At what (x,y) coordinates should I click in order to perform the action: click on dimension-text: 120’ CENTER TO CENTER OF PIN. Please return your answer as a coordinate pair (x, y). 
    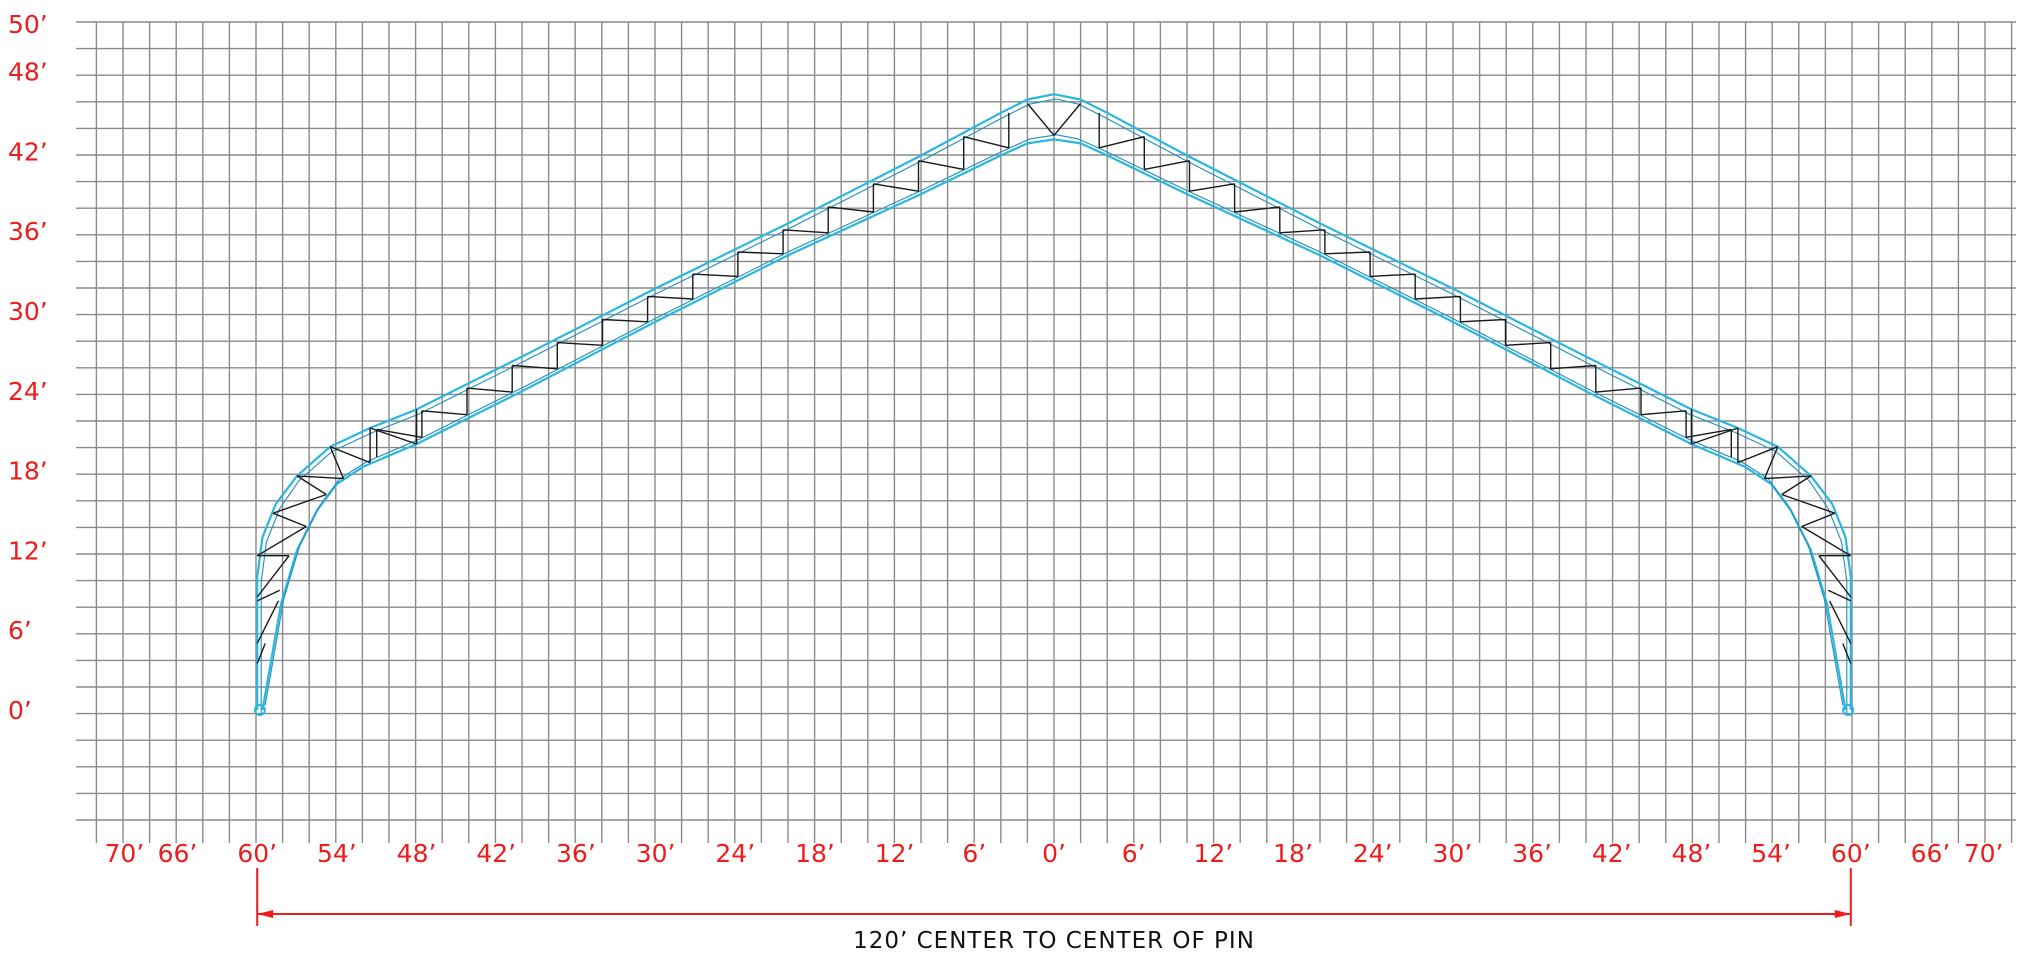
    Looking at the image, I should click on (1054, 941).